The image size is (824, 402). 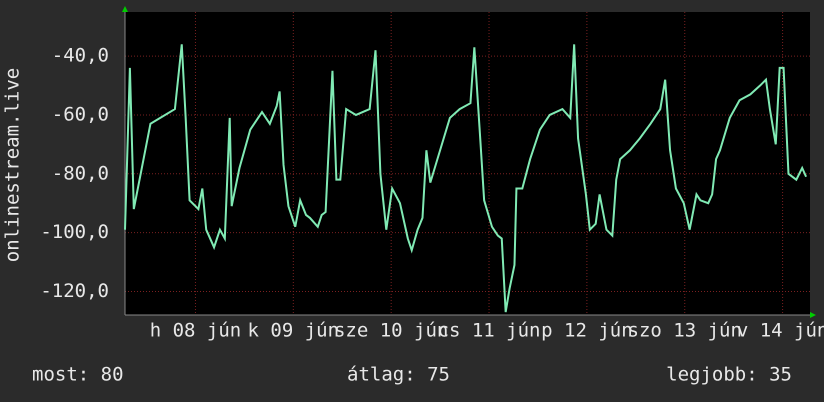 I want to click on y-tick-label: -100,0, so click(x=74, y=232).